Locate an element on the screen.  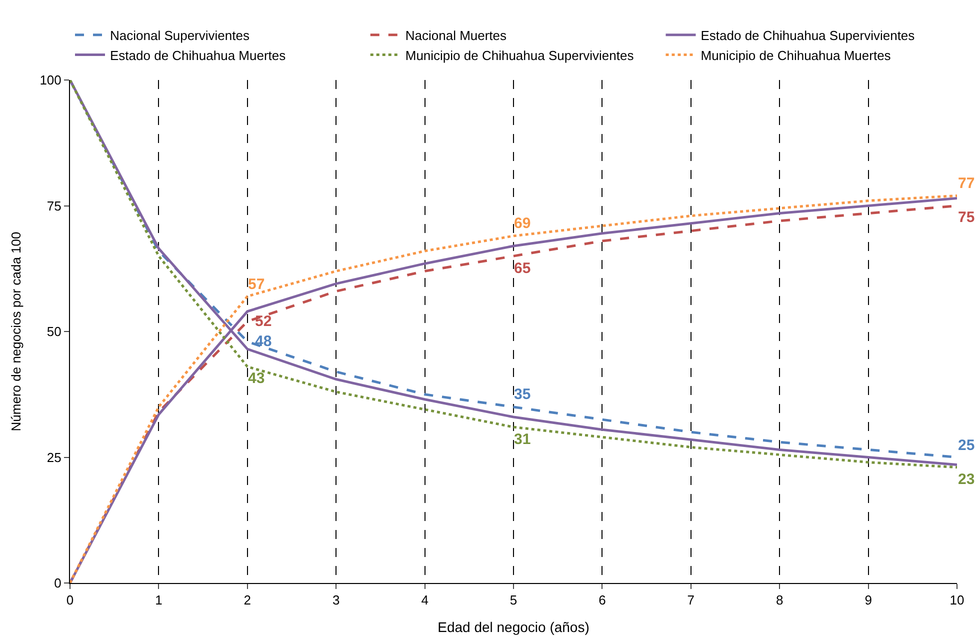
data-label: 77 is located at coordinates (966, 183).